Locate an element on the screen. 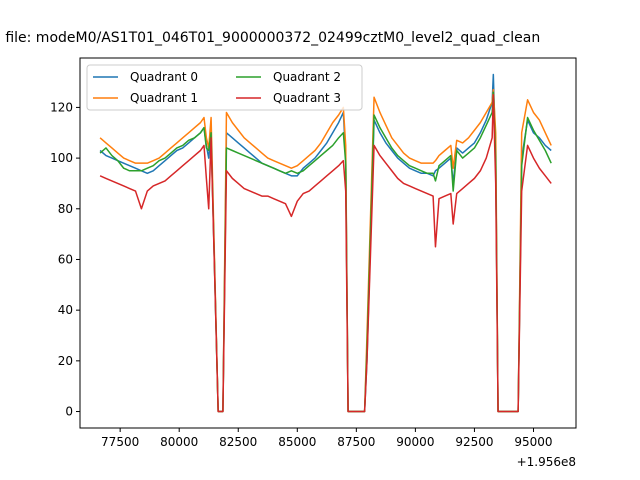 The height and width of the screenshot is (480, 640). legend-label-quadrant-3: Quadrant 3 is located at coordinates (307, 98).